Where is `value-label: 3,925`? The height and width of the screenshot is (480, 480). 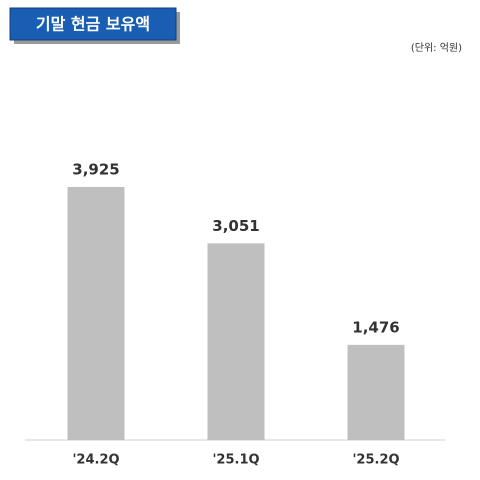
value-label: 3,925 is located at coordinates (95, 170).